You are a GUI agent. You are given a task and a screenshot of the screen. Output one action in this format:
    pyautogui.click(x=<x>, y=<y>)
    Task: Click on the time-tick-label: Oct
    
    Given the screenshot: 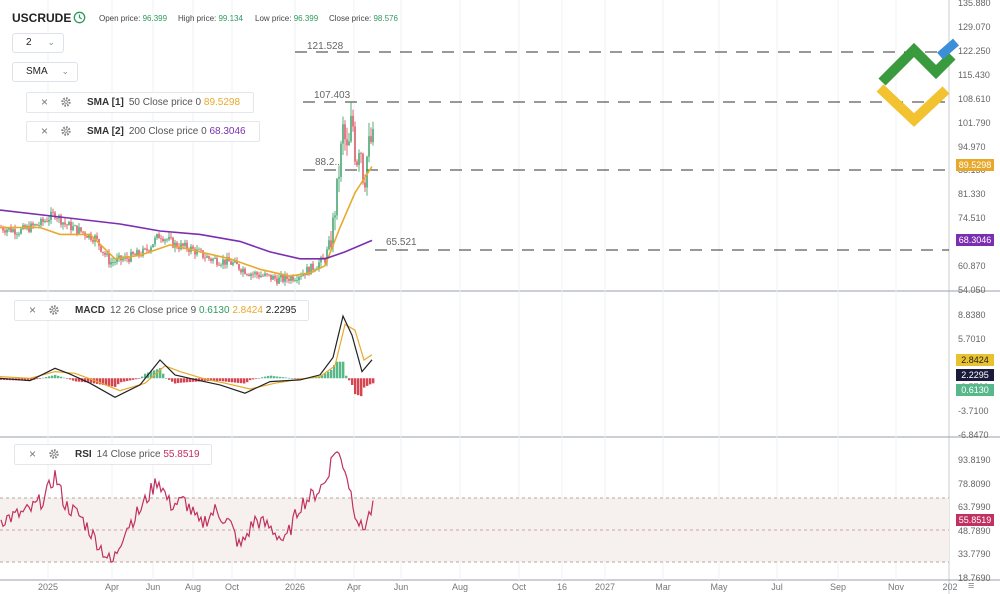 What is the action you would take?
    pyautogui.click(x=519, y=587)
    